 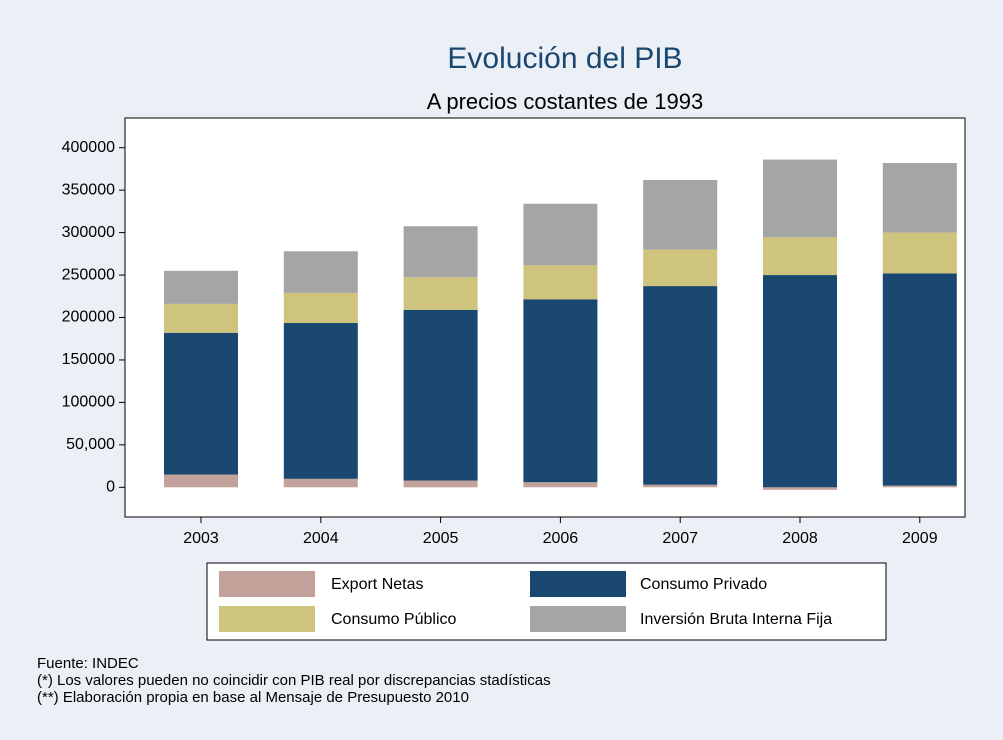 I want to click on x-tick-label: 2007, so click(x=680, y=538).